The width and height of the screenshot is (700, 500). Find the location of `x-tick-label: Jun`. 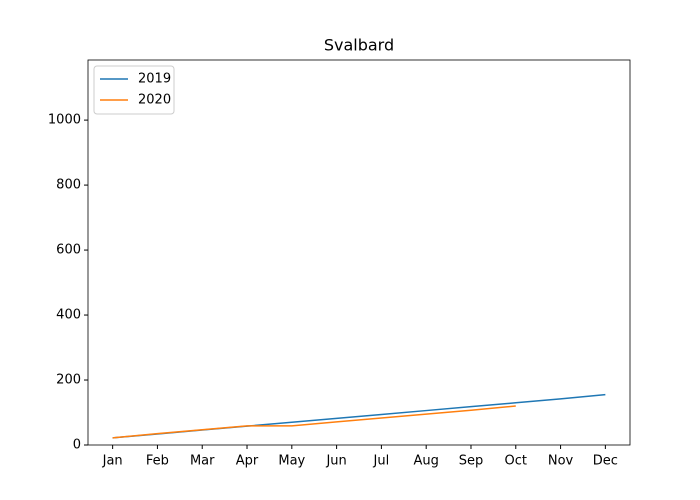

x-tick-label: Jun is located at coordinates (335, 461).